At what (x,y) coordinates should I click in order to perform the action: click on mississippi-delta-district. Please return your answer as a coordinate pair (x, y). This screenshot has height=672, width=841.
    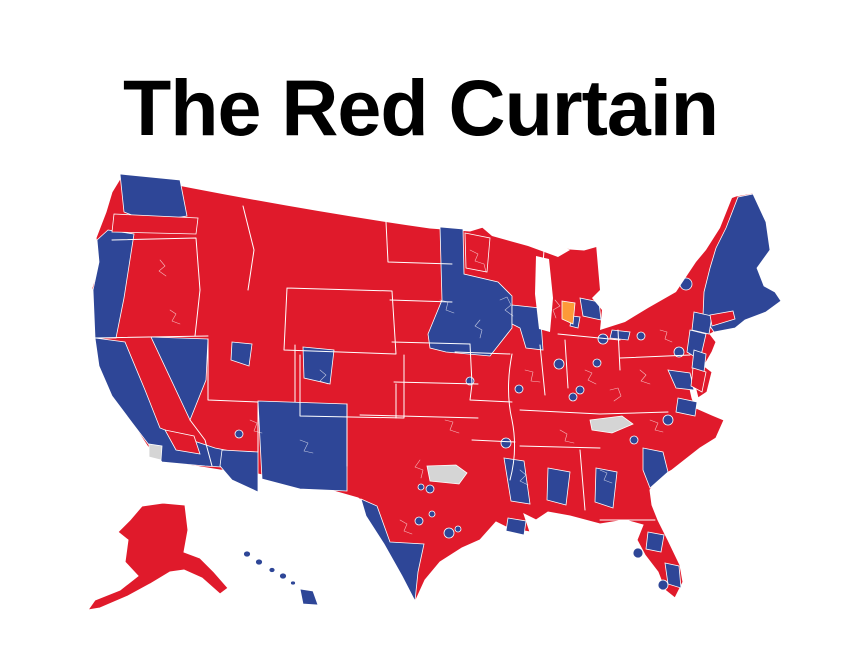
    Looking at the image, I should click on (517, 481).